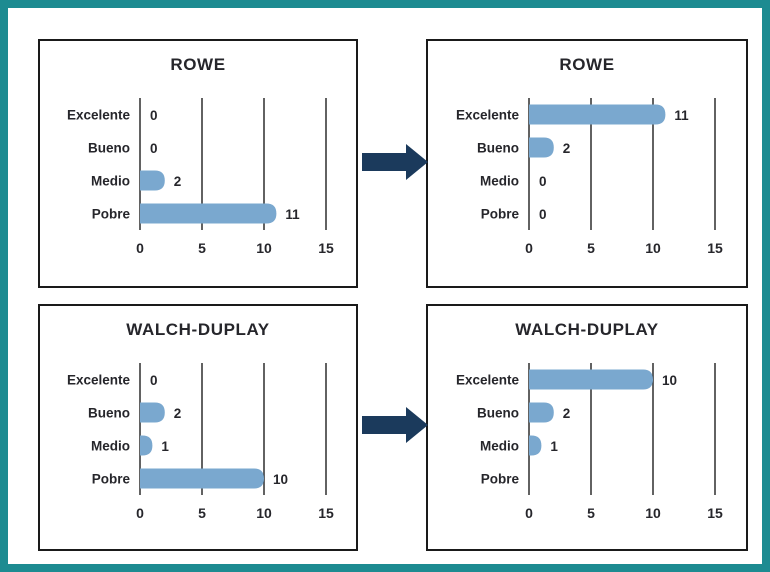  What do you see at coordinates (200, 177) in the screenshot?
I see `bar-chart: 0 5 10 15 Excelente 0 Bueno 0 Medio 2 Pobre 11` at bounding box center [200, 177].